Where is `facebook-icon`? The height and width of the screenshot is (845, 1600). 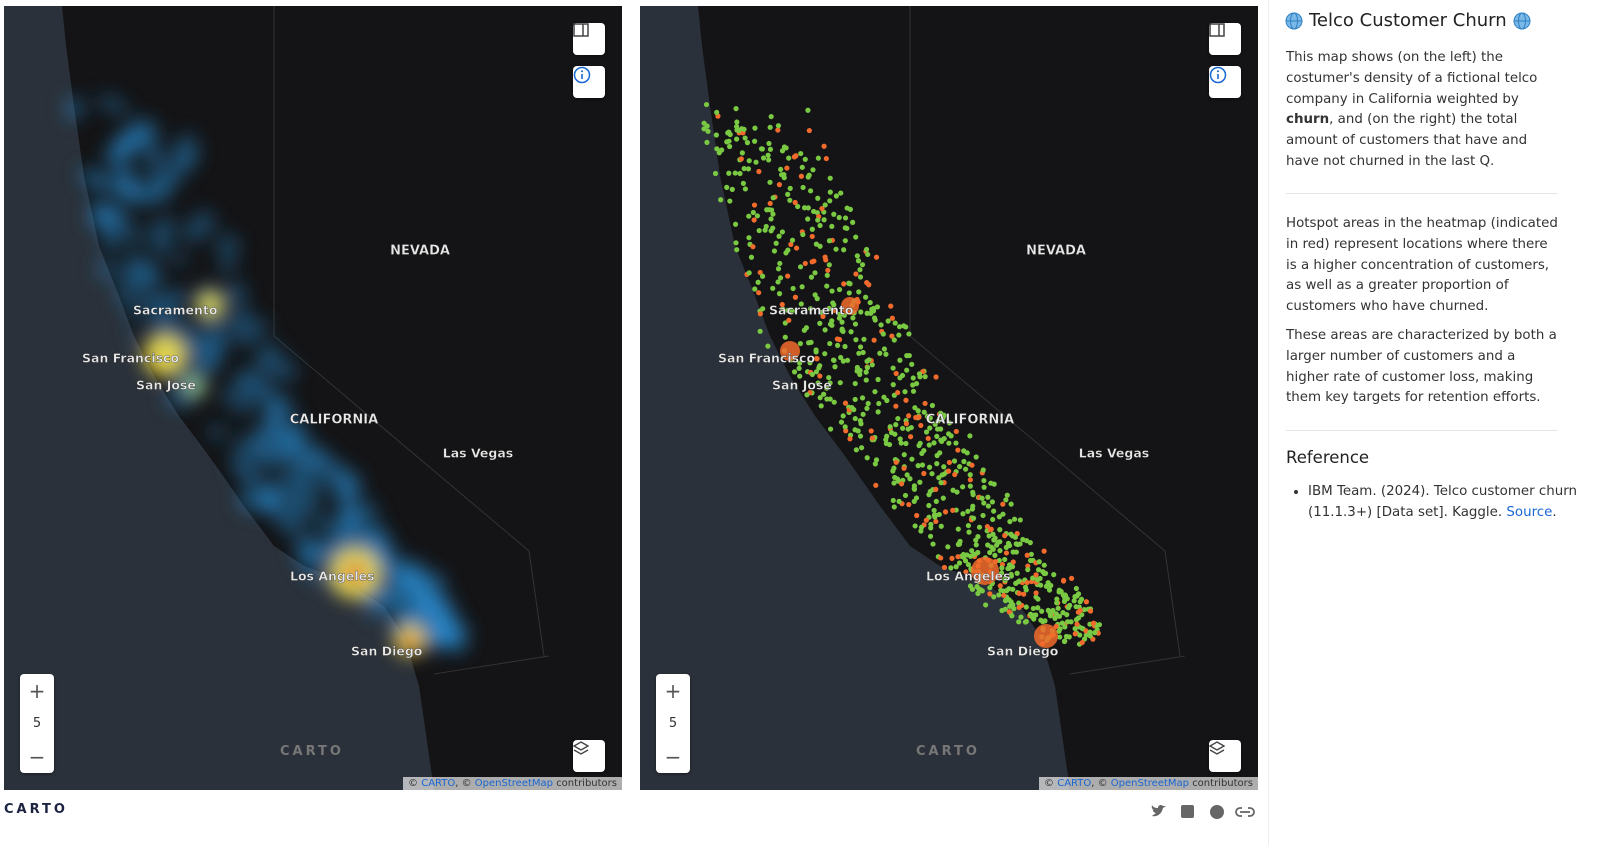 facebook-icon is located at coordinates (1217, 812).